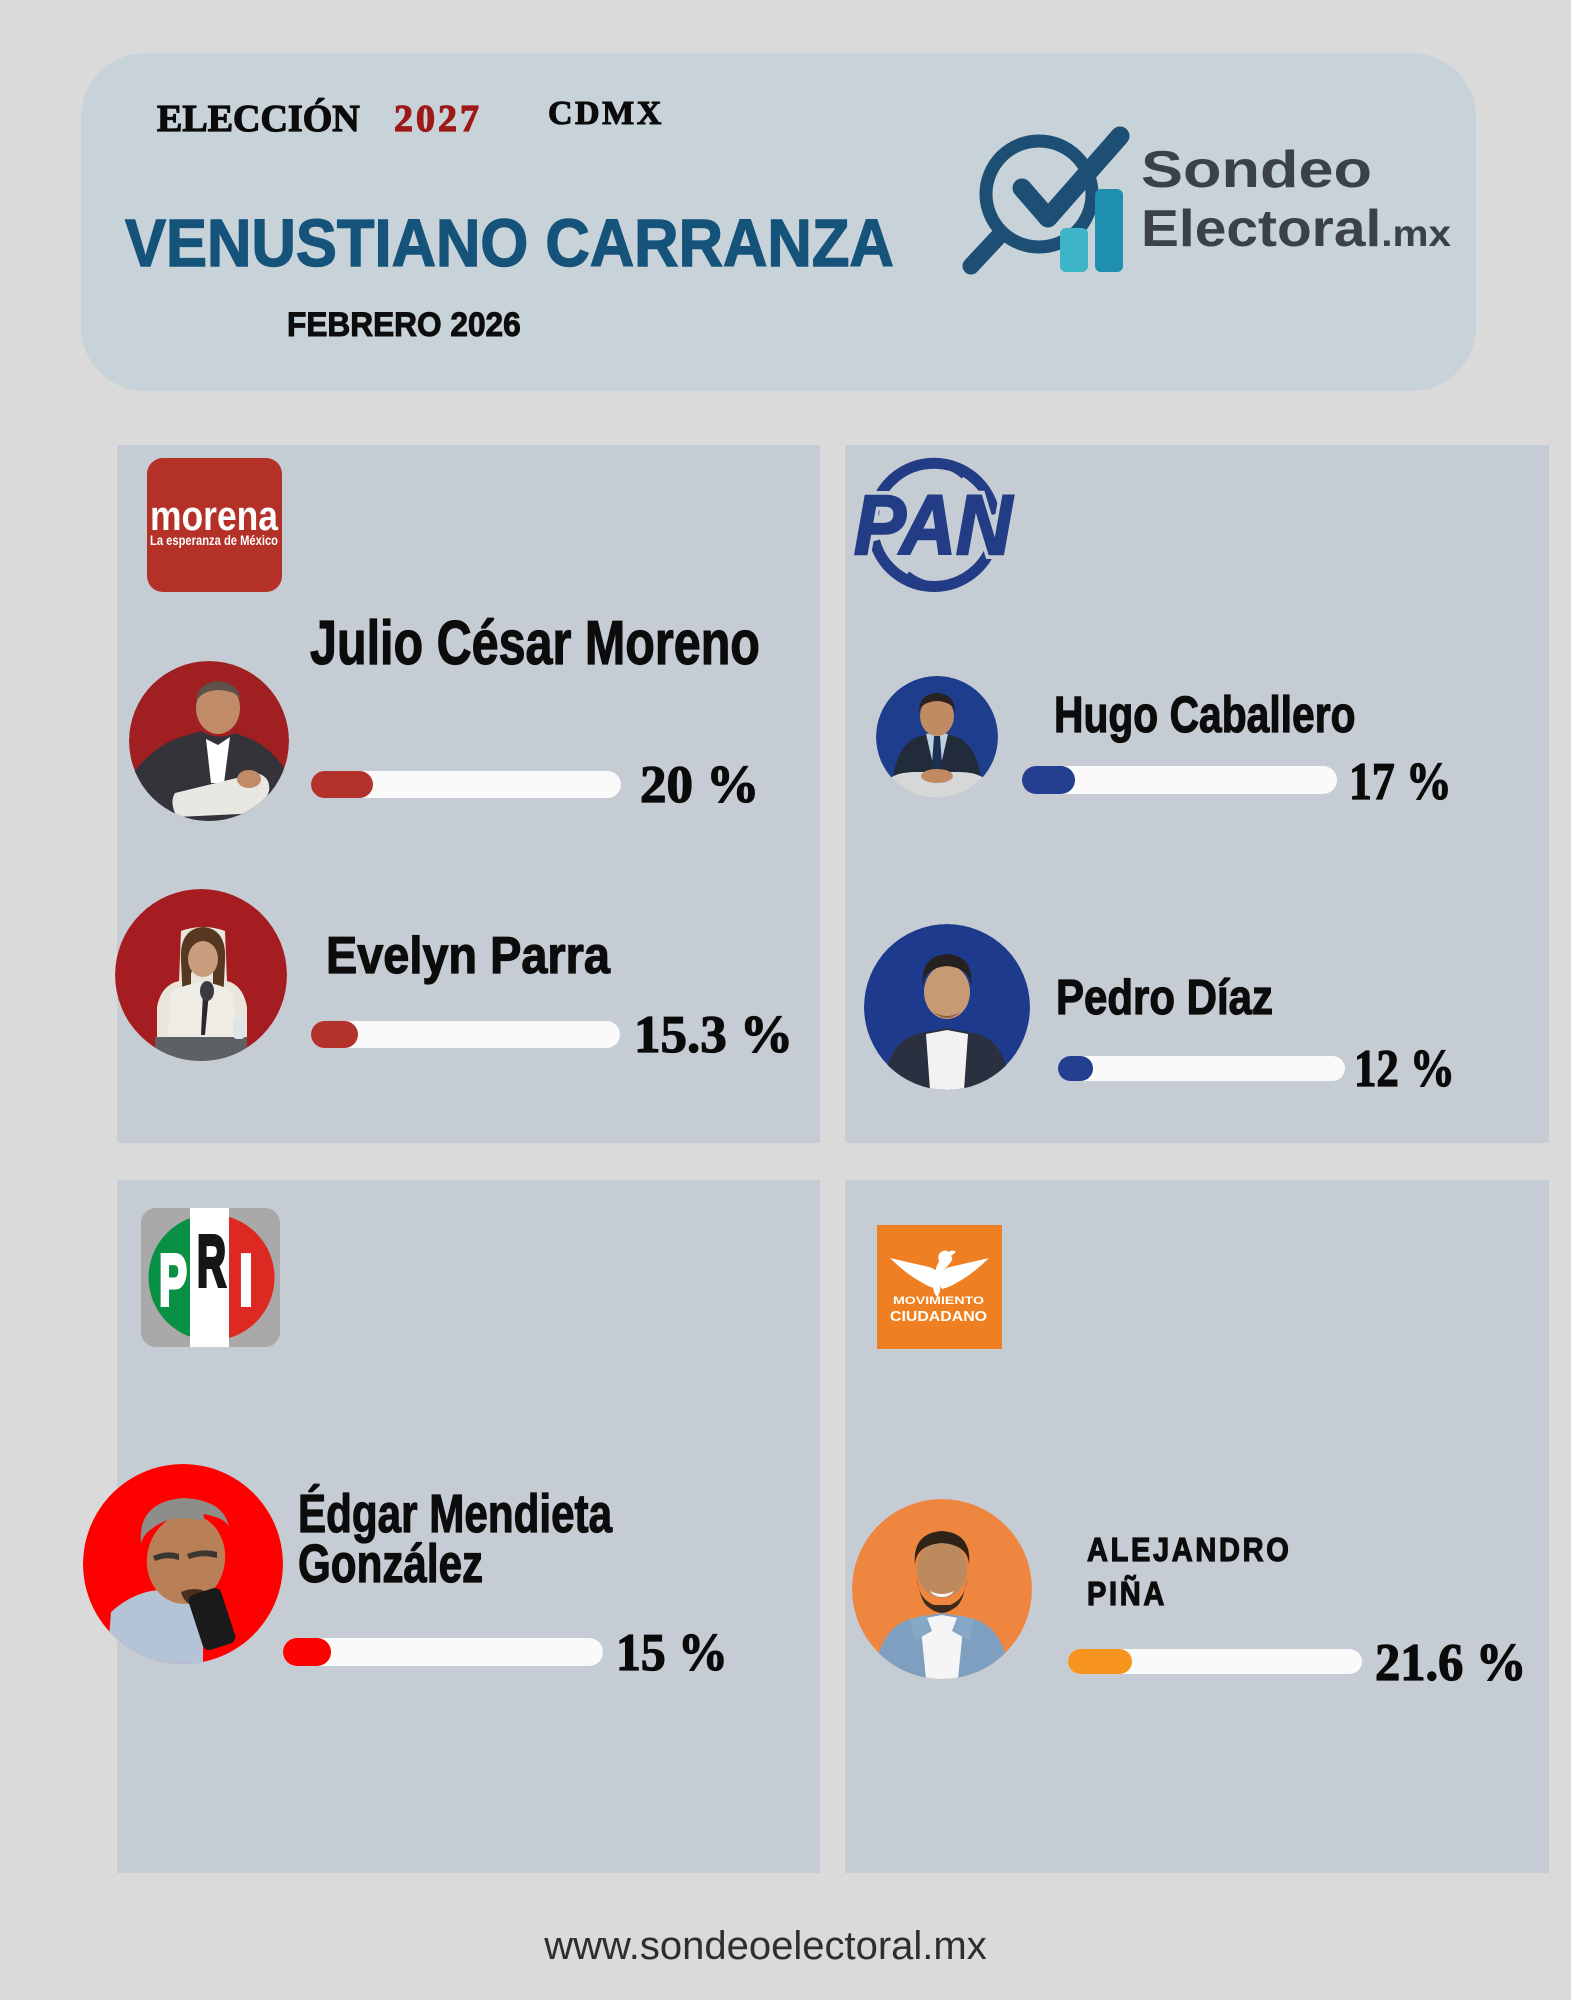 The image size is (1571, 2000). What do you see at coordinates (934, 525) in the screenshot?
I see `svg-text: PAN` at bounding box center [934, 525].